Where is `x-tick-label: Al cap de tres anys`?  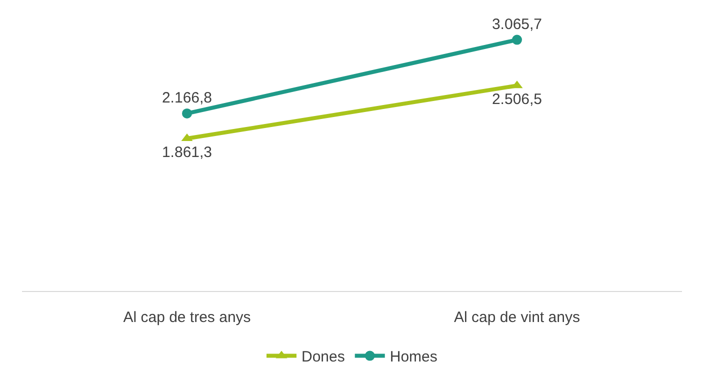
x-tick-label: Al cap de tres anys is located at coordinates (187, 317).